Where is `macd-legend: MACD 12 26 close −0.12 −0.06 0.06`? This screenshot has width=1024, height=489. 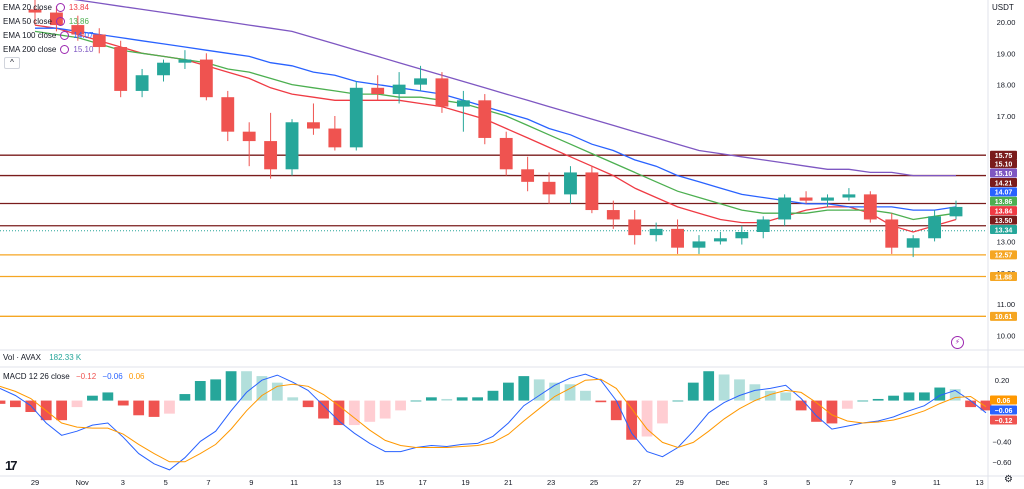
macd-legend: MACD 12 26 close −0.12 −0.06 0.06 is located at coordinates (73, 376).